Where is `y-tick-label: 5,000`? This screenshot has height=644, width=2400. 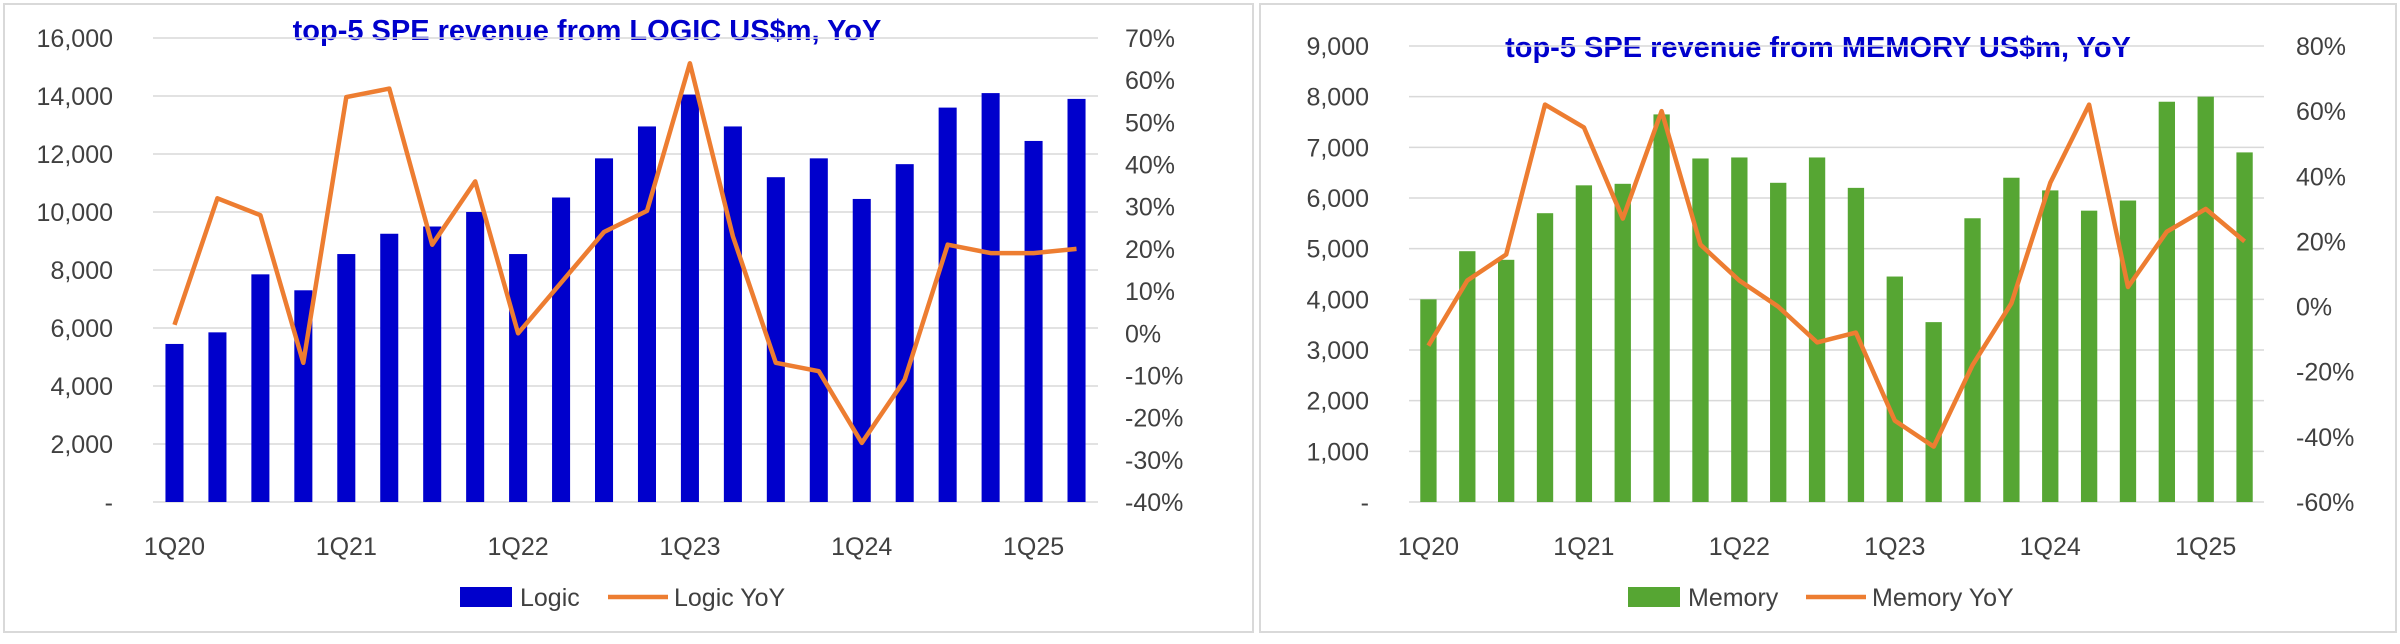 y-tick-label: 5,000 is located at coordinates (1337, 250).